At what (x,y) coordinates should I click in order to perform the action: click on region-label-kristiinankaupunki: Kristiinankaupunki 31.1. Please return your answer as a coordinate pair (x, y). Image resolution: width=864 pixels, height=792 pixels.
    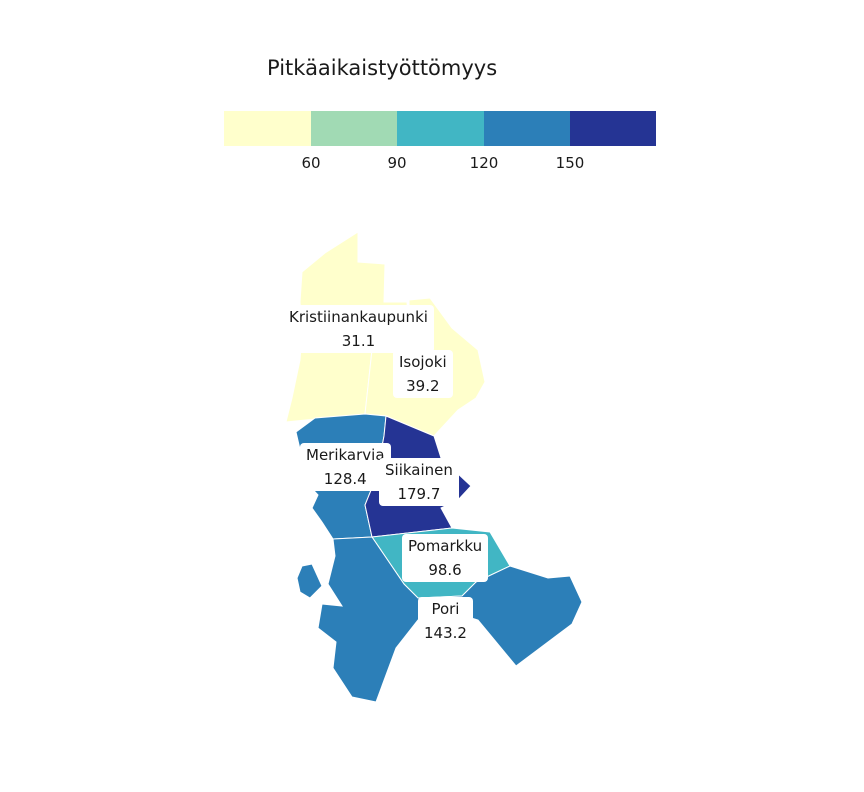
    Looking at the image, I should click on (358, 329).